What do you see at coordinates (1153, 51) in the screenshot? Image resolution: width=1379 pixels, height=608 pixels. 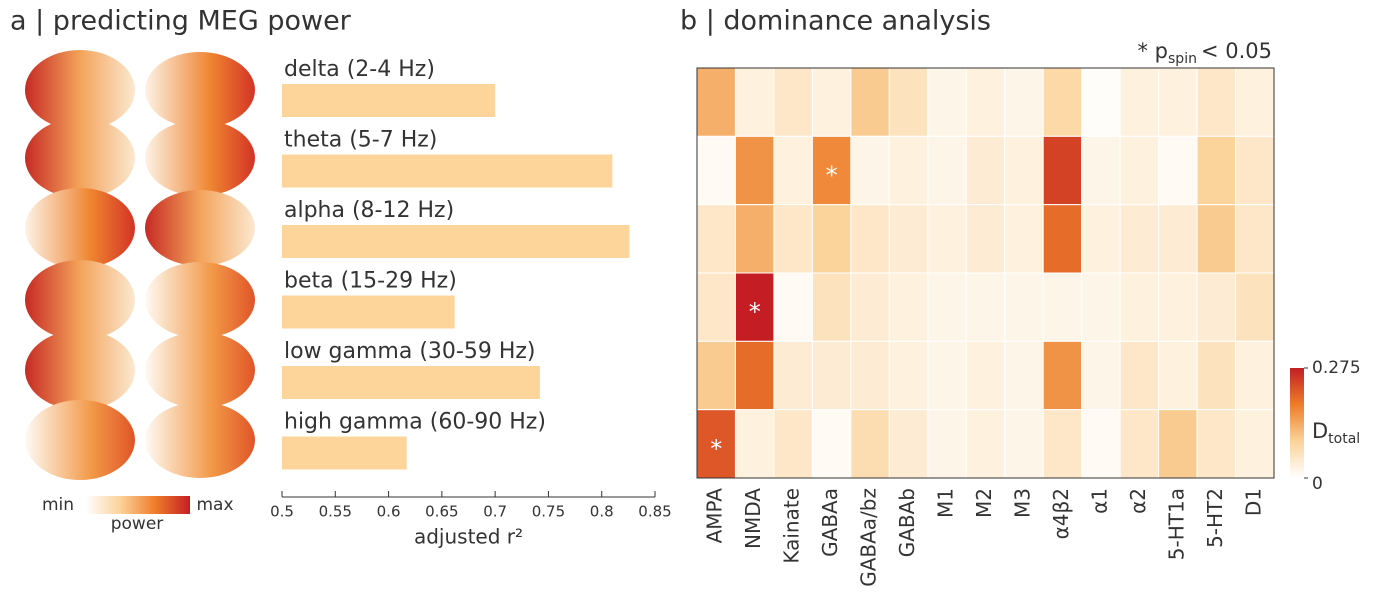 I see `annotation-part: * p` at bounding box center [1153, 51].